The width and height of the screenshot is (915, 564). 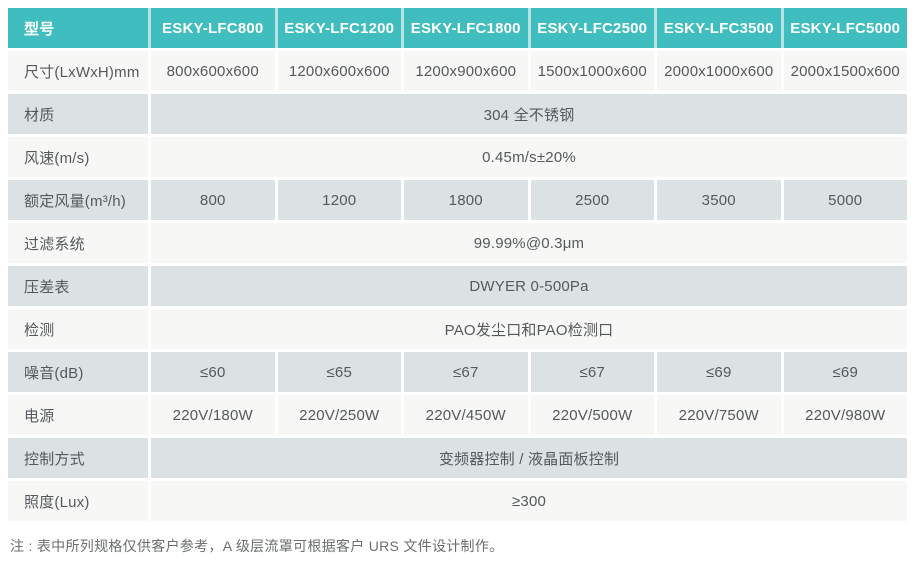 I want to click on row-label: 检测, so click(x=78, y=329).